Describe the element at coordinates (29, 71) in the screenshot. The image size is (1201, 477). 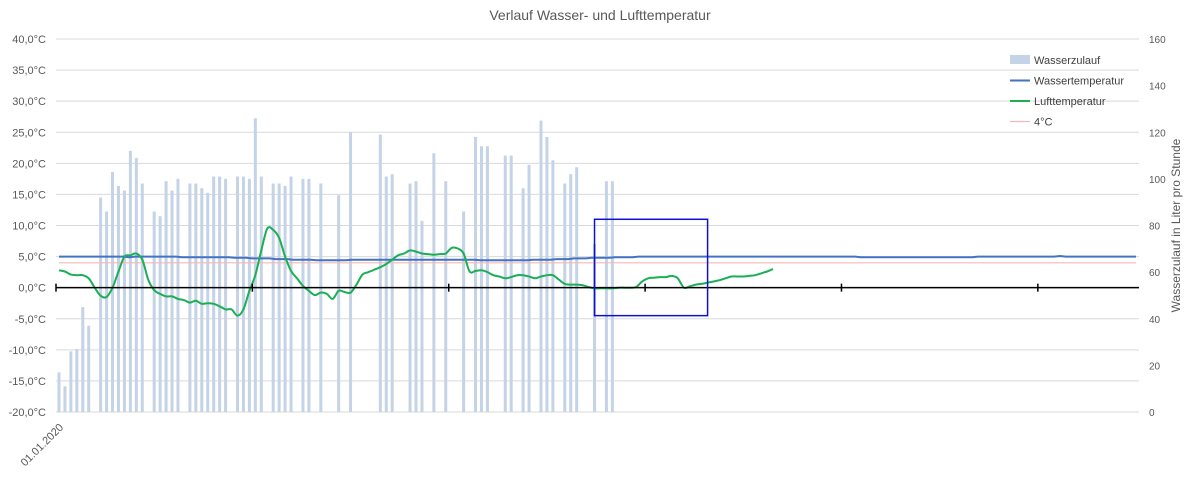
I see `y-tick-label: 35,0°C` at that location.